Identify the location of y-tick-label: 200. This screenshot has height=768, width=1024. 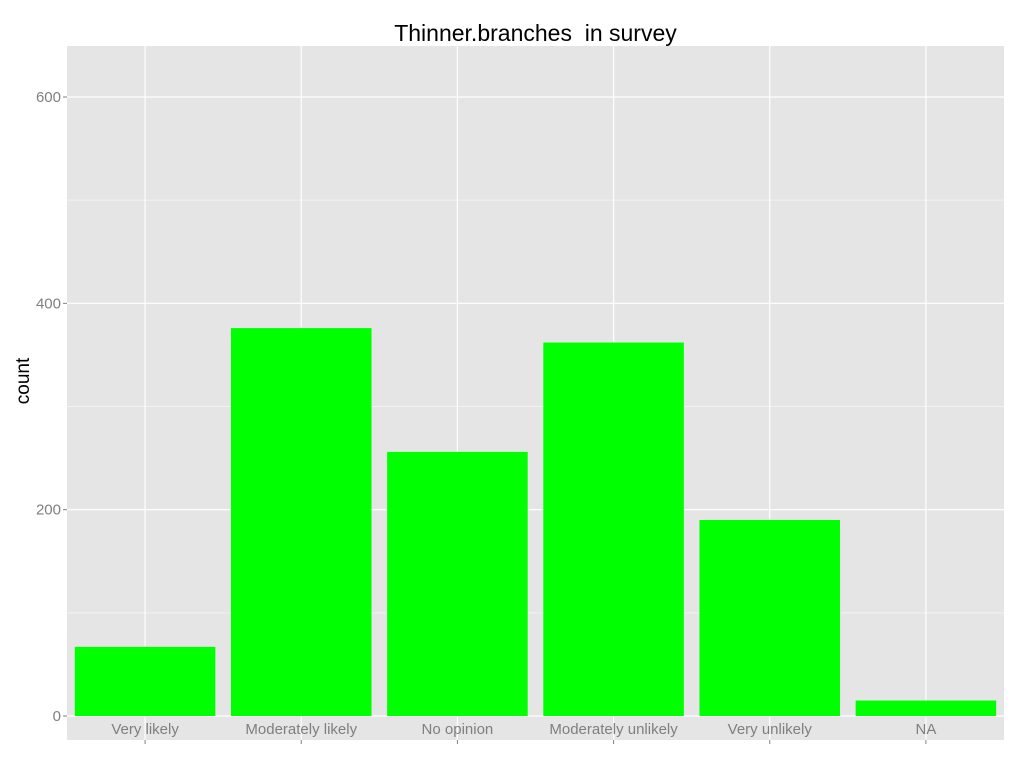
(48, 510).